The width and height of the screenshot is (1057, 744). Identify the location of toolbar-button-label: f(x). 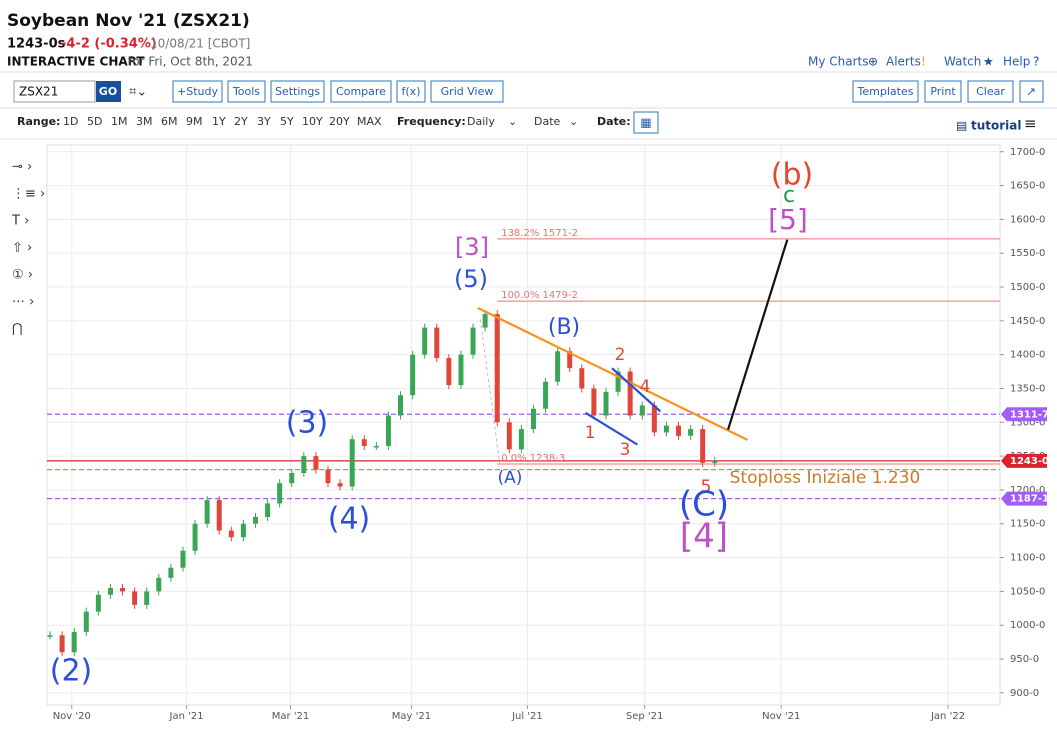
(411, 91).